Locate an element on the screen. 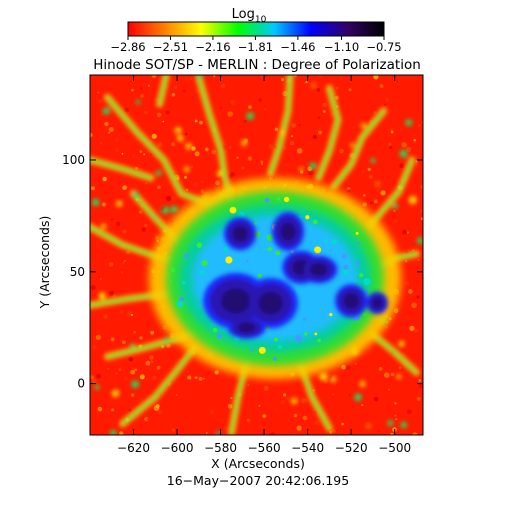 The width and height of the screenshot is (512, 512). x-tick-label: −580 is located at coordinates (220, 448).